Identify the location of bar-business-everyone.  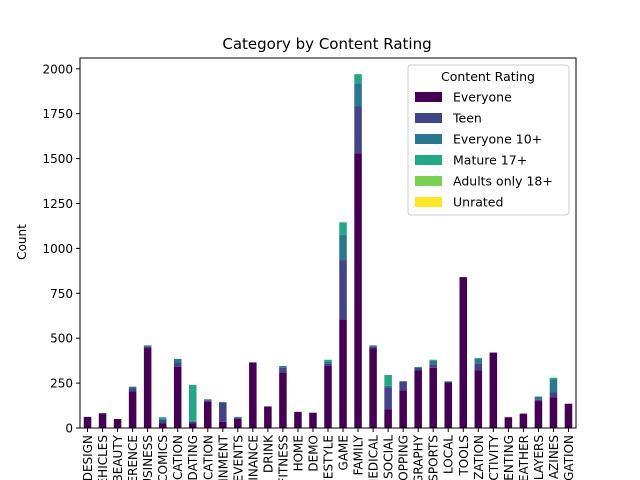
(147, 388).